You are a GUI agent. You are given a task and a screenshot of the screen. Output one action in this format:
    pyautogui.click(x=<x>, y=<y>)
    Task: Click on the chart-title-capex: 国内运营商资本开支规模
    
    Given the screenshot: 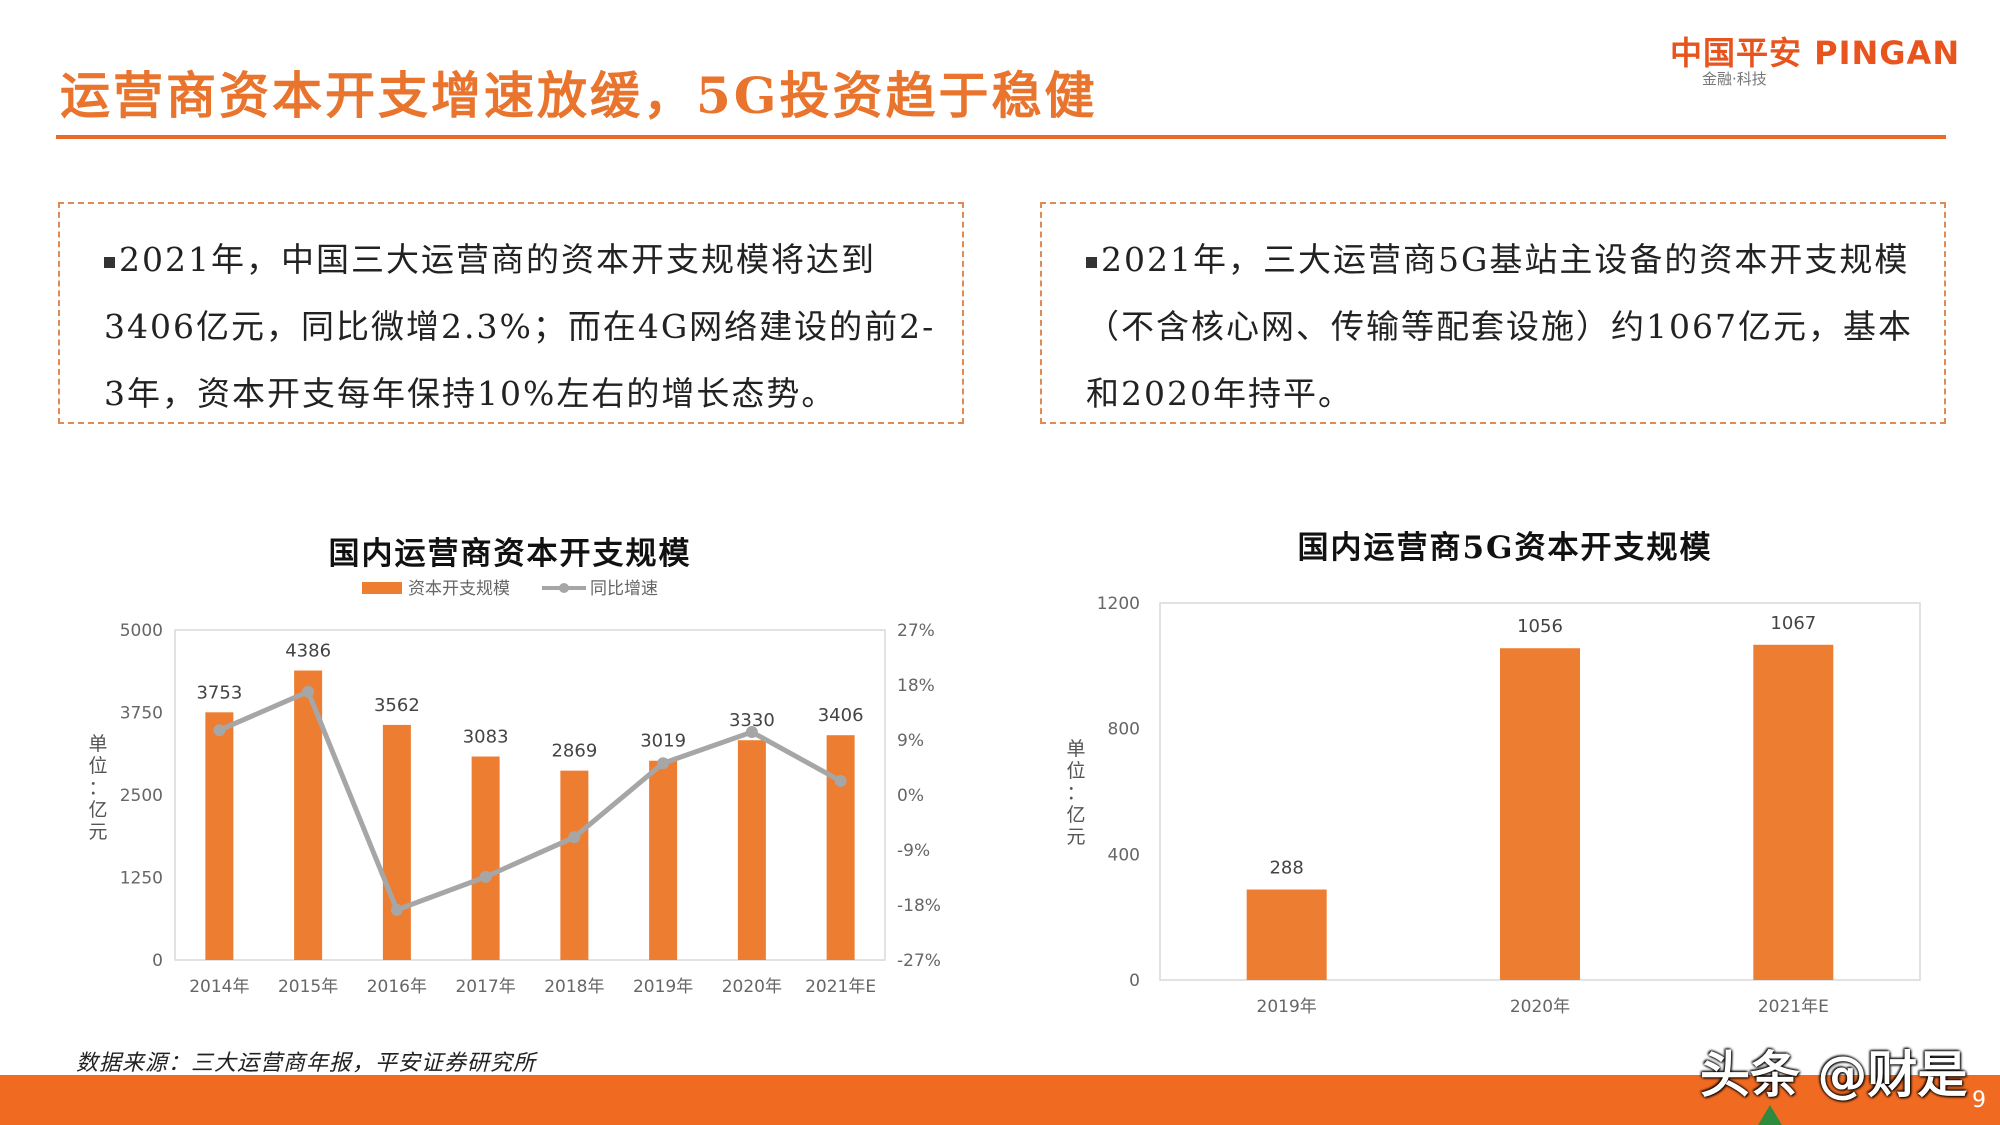 What is the action you would take?
    pyautogui.click(x=510, y=554)
    